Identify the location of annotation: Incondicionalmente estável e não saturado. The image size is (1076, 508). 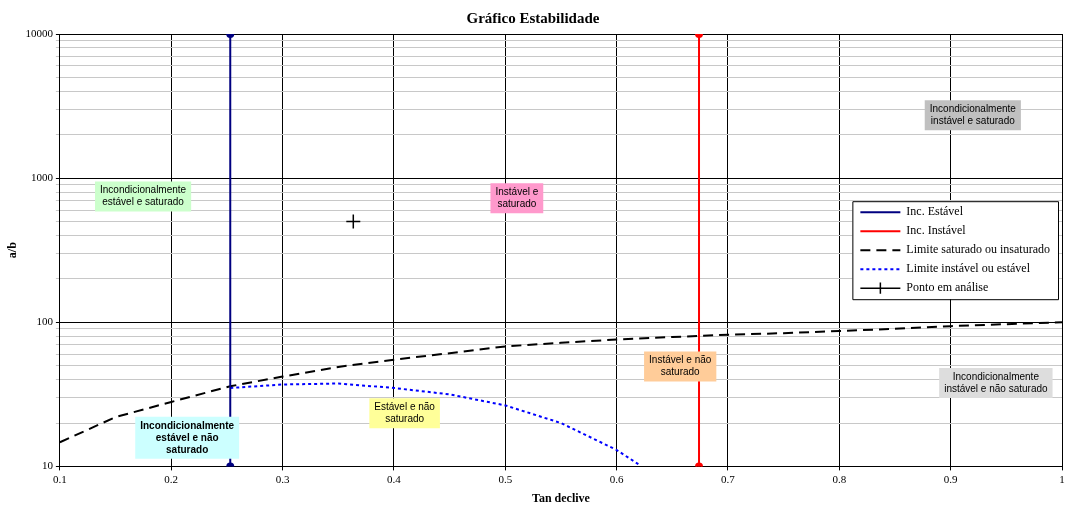
(187, 437).